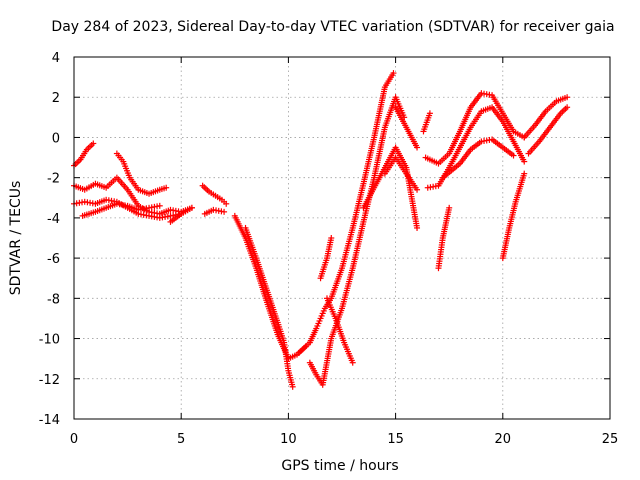  I want to click on x-tick-label: 20, so click(503, 439).